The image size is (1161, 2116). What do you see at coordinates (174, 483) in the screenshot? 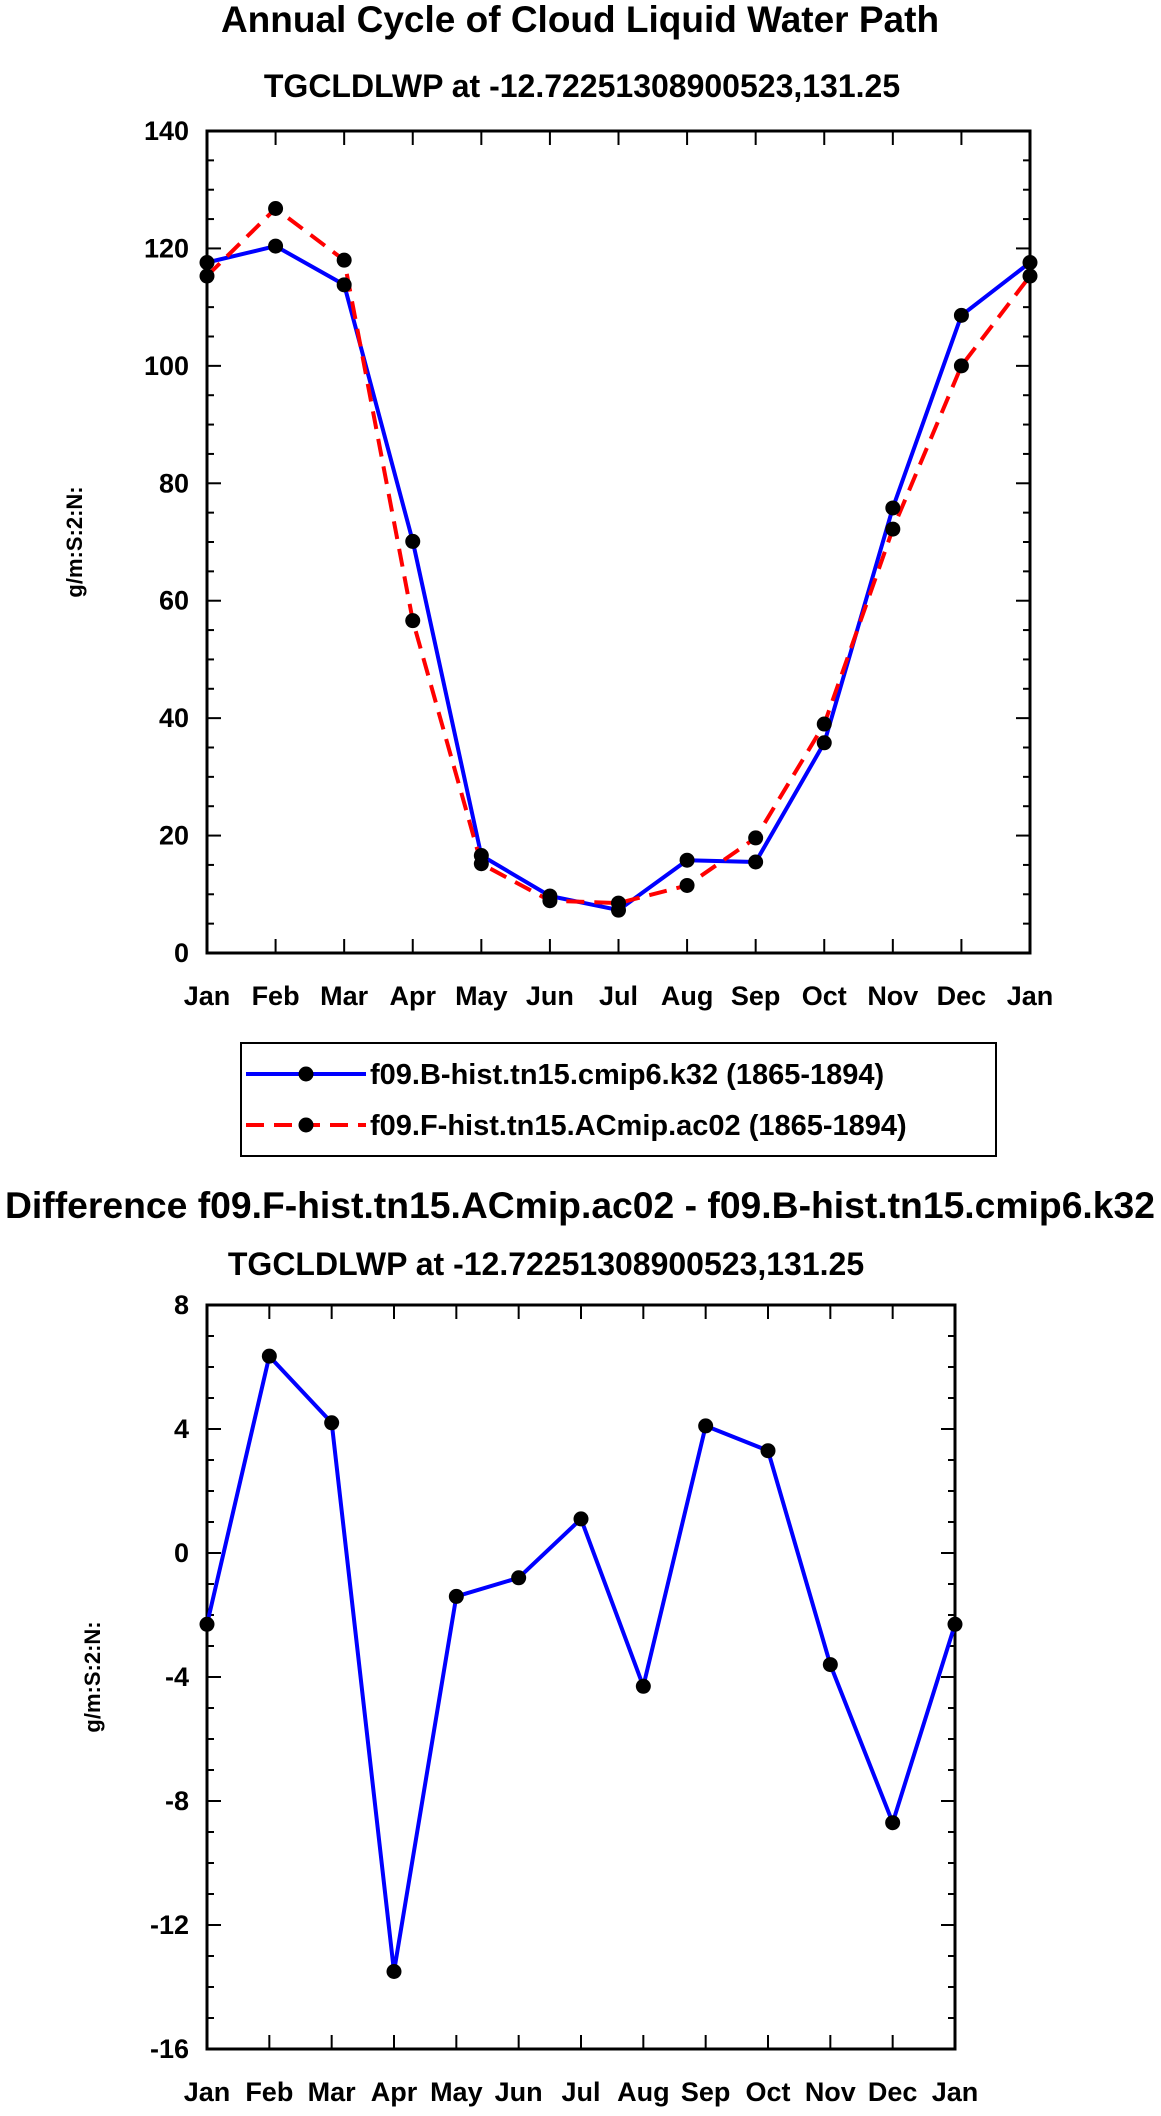
I see `chart1-ytick-label: 80` at bounding box center [174, 483].